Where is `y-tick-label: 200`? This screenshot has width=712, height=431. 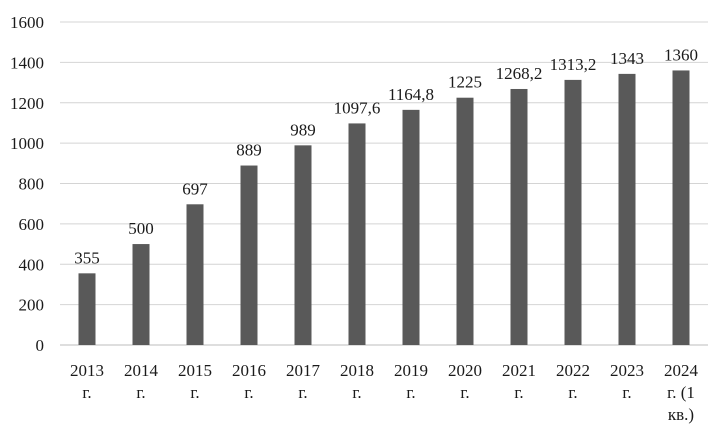
y-tick-label: 200 is located at coordinates (32, 305).